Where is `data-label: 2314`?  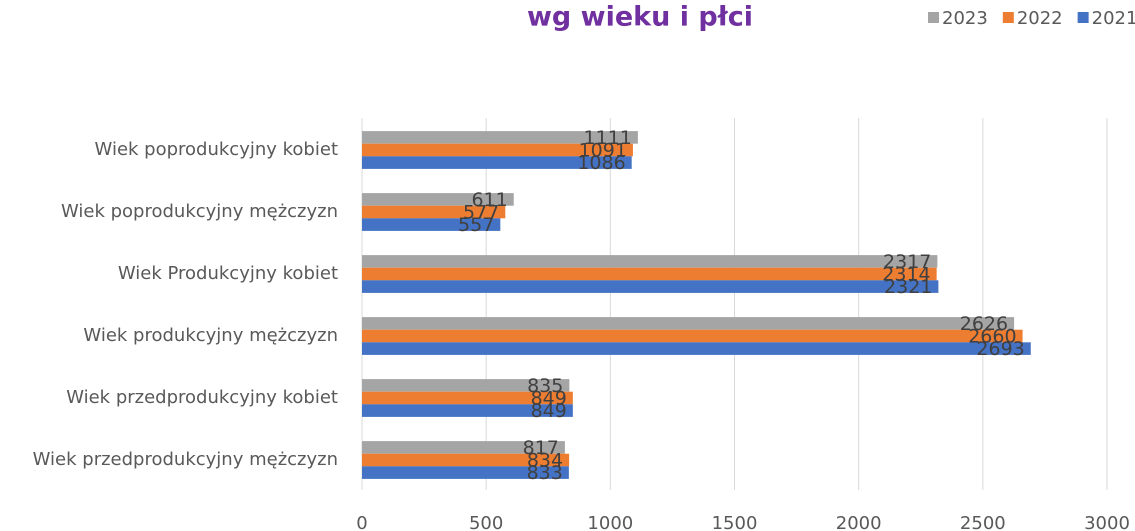 data-label: 2314 is located at coordinates (906, 275).